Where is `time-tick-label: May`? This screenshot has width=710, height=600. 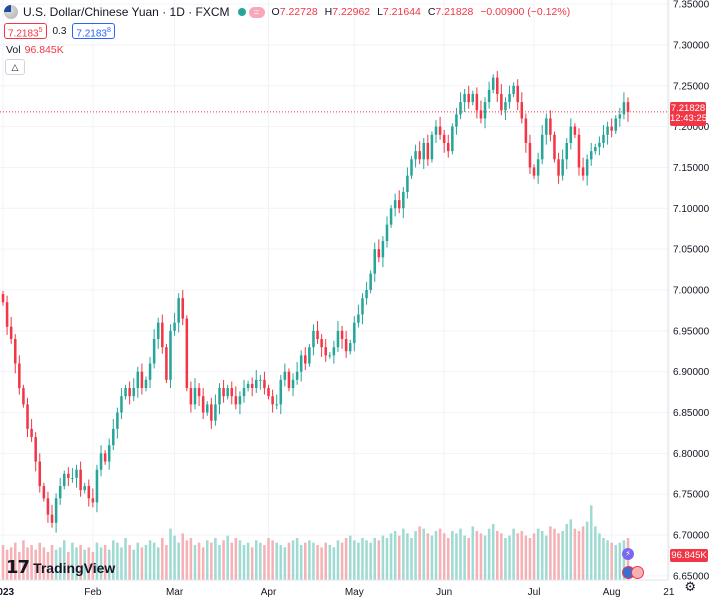
time-tick-label: May is located at coordinates (354, 592).